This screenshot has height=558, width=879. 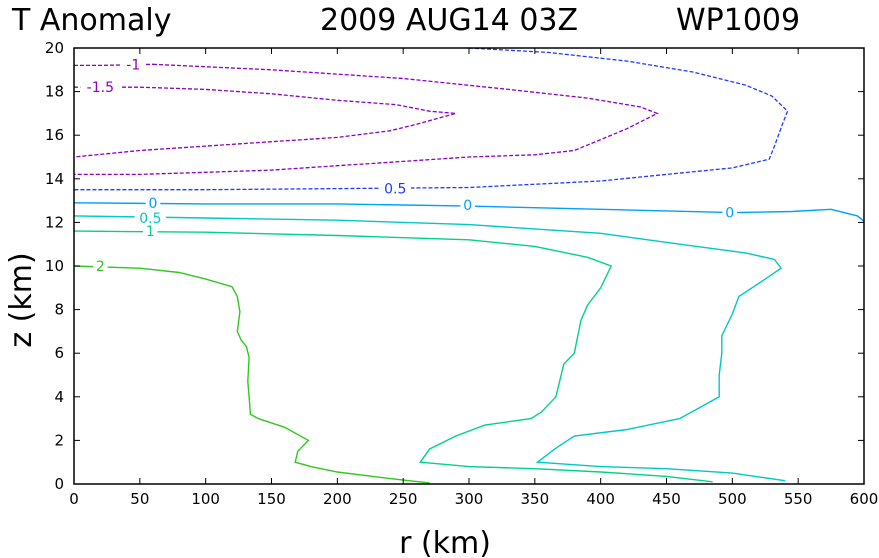 I want to click on chart-date: 2009 AUG14 03Z, so click(x=449, y=20).